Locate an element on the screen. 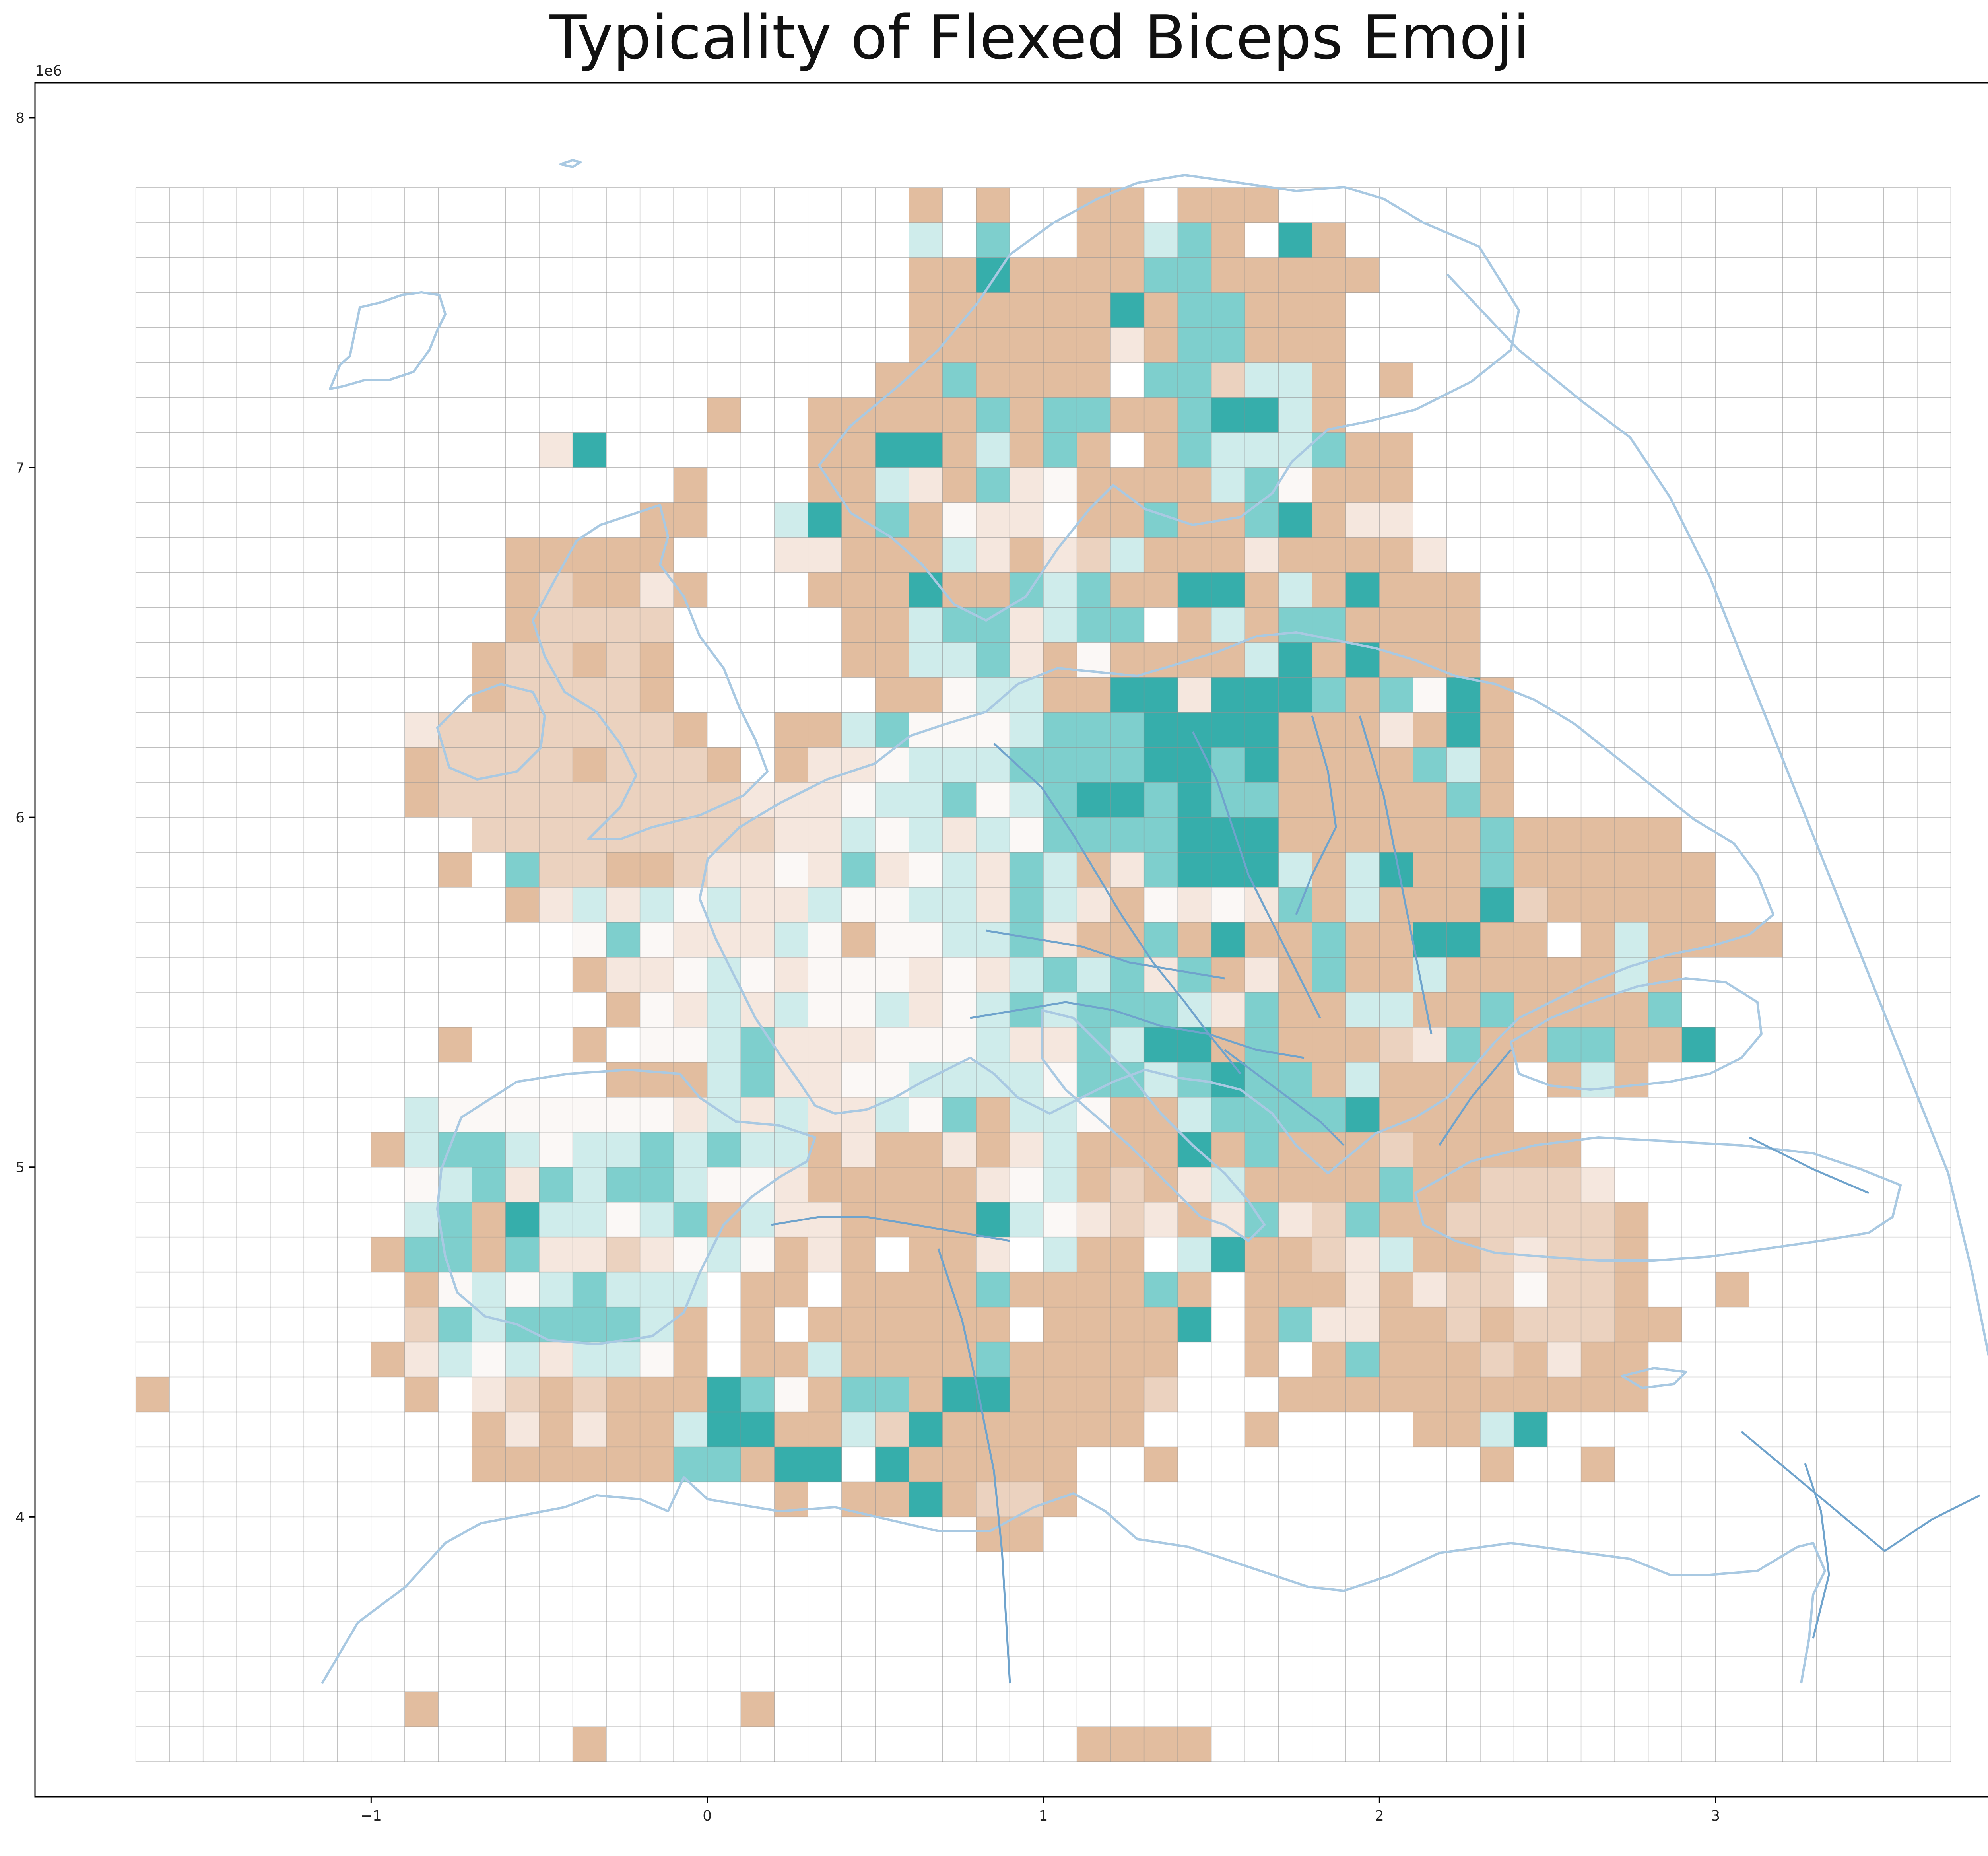  cyprus-outline is located at coordinates (1654, 1378).